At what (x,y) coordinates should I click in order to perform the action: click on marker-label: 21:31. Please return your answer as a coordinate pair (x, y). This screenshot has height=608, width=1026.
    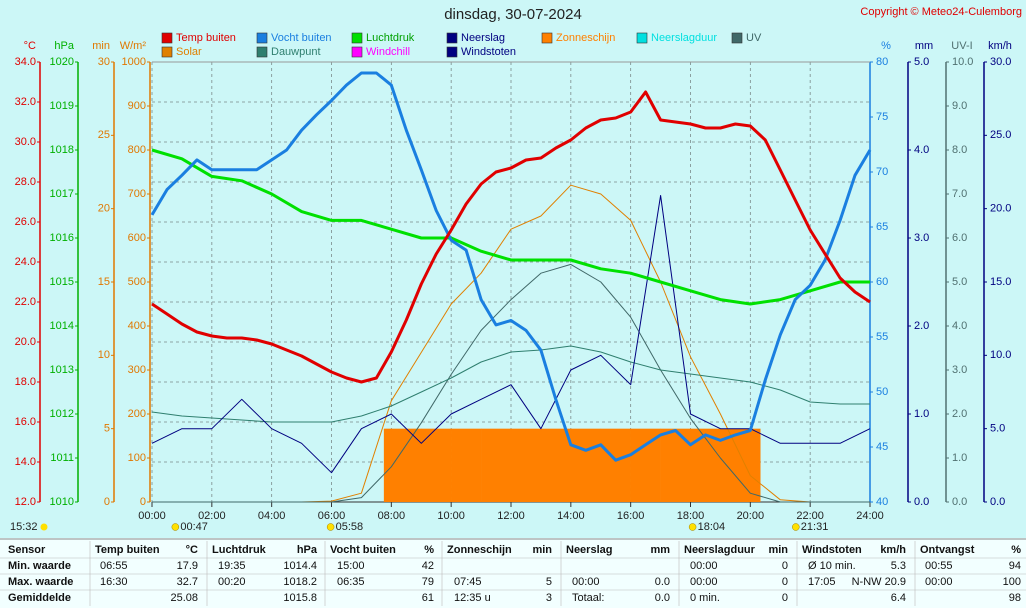
    Looking at the image, I should click on (815, 527).